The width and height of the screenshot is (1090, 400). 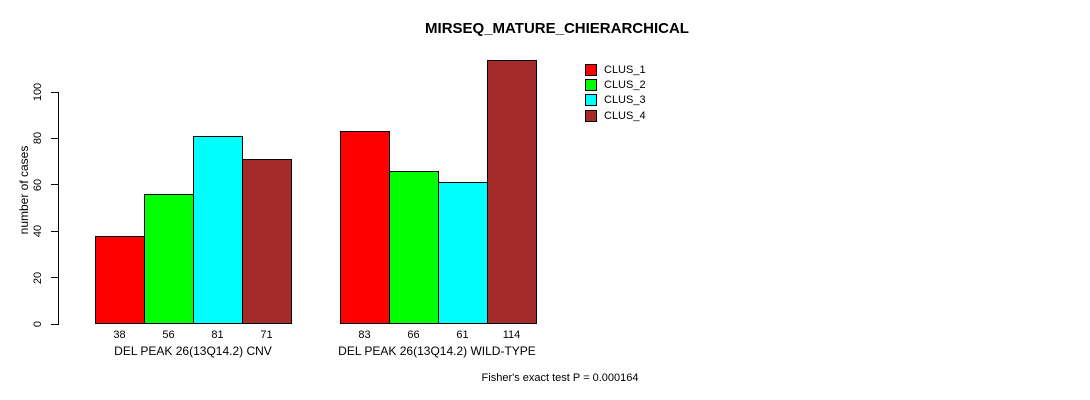 What do you see at coordinates (625, 100) in the screenshot?
I see `legend-label: CLUS_3` at bounding box center [625, 100].